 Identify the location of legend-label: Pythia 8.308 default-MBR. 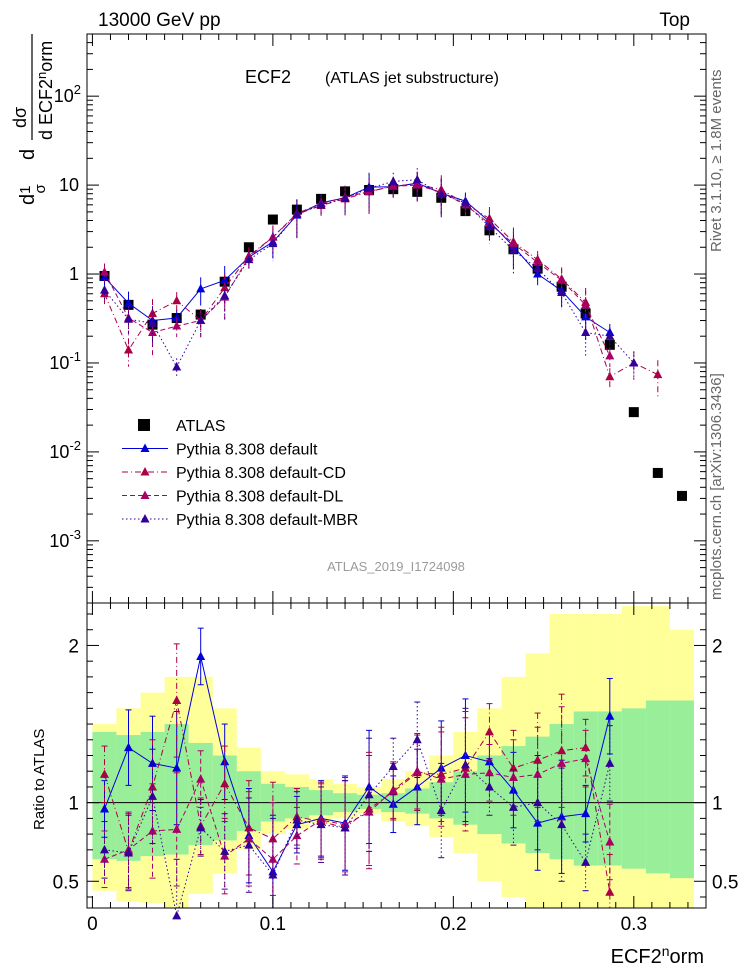
(267, 520).